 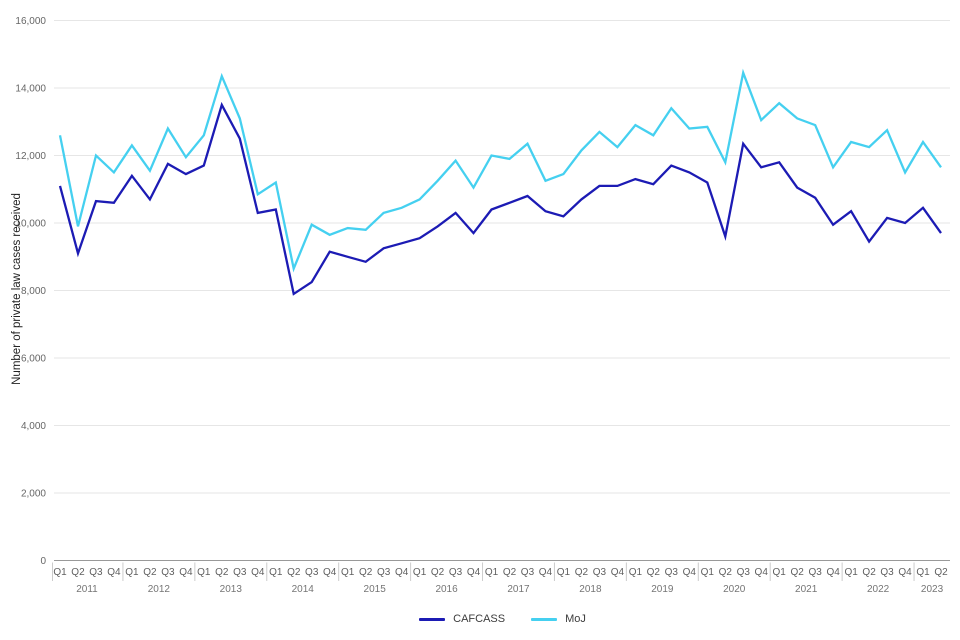 I want to click on legend-item-cafcass: CAFCASS, so click(x=462, y=619).